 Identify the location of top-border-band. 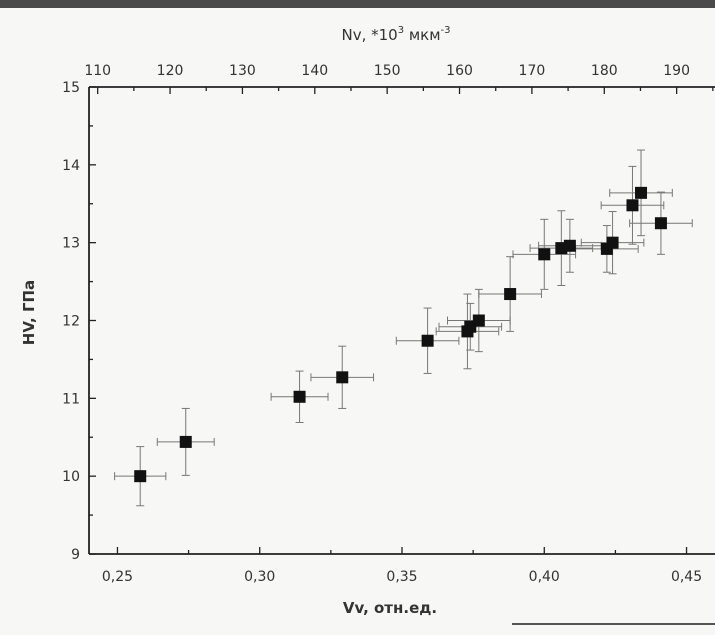
(357, 4).